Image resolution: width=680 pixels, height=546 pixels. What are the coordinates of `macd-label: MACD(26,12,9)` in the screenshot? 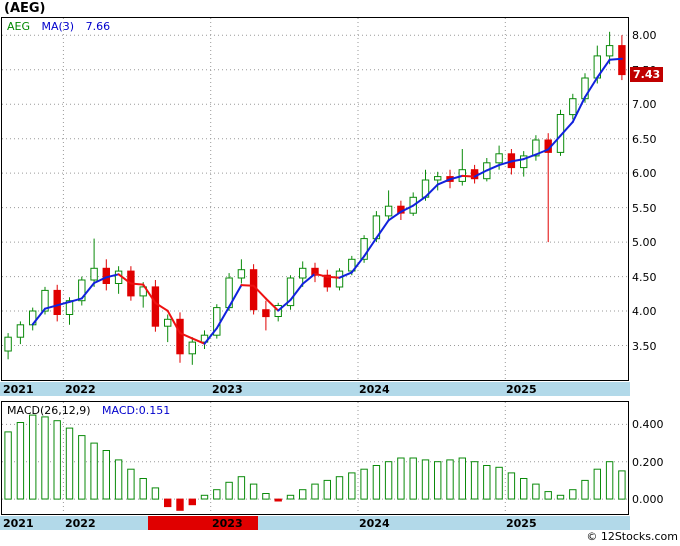 It's located at (49, 410).